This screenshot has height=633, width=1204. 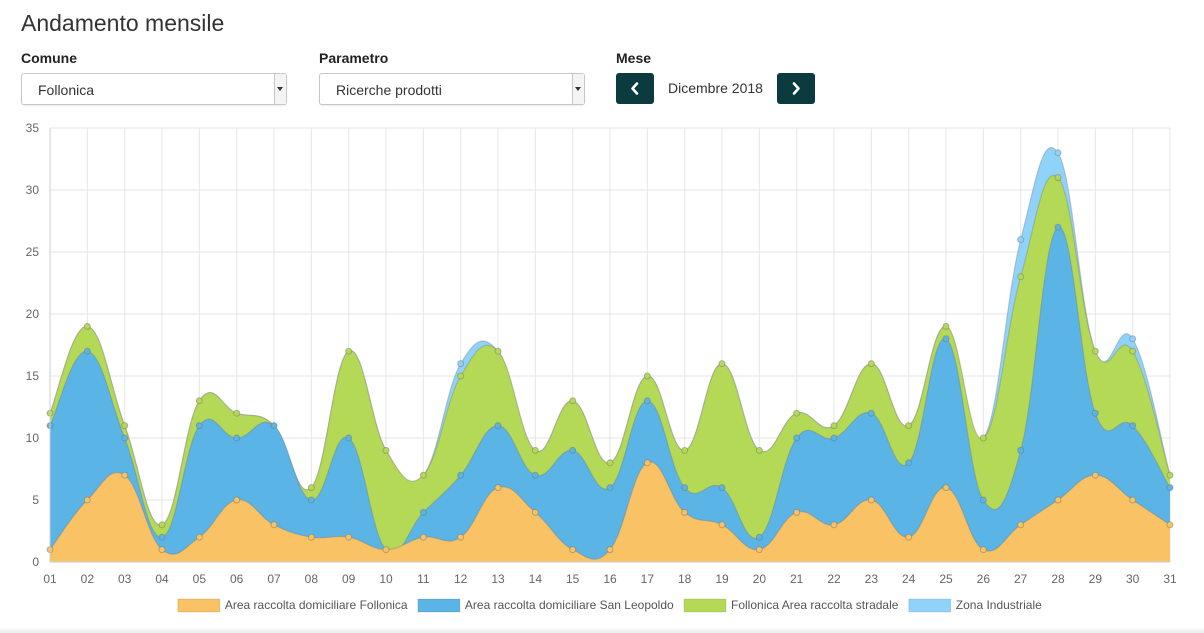 I want to click on comune-select: Follonica, so click(x=154, y=89).